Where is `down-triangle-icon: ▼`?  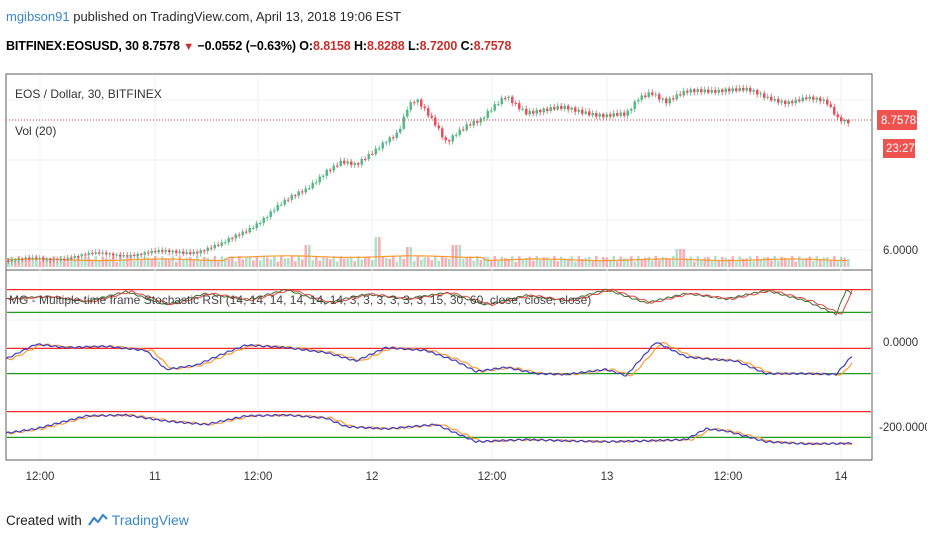
down-triangle-icon: ▼ is located at coordinates (189, 47).